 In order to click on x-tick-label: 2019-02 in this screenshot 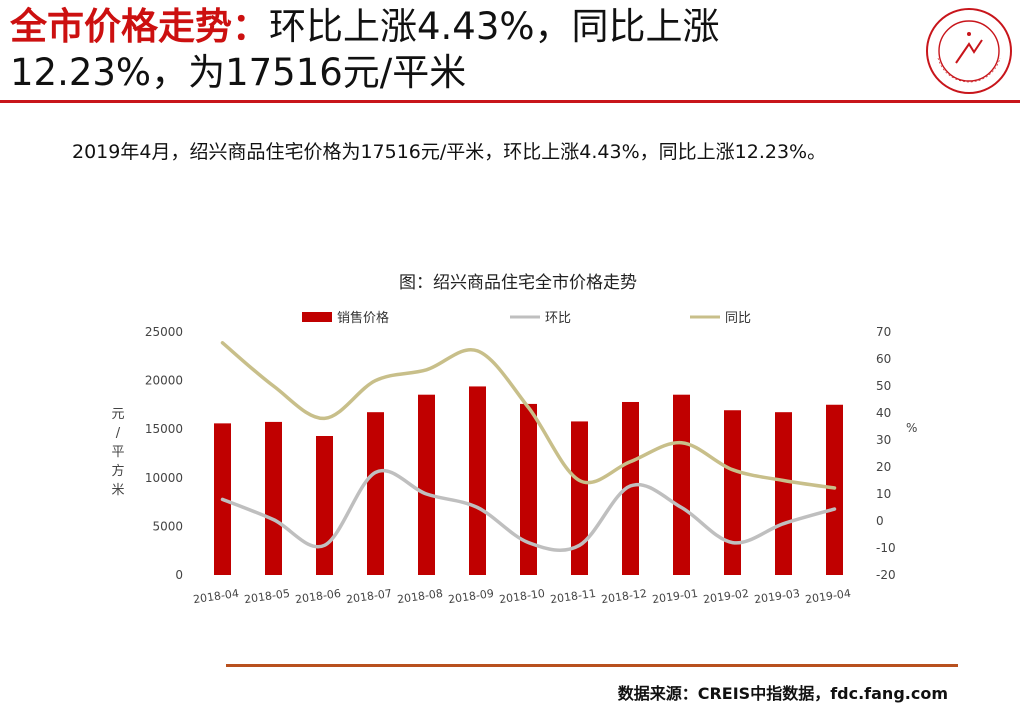, I will do `click(725, 596)`.